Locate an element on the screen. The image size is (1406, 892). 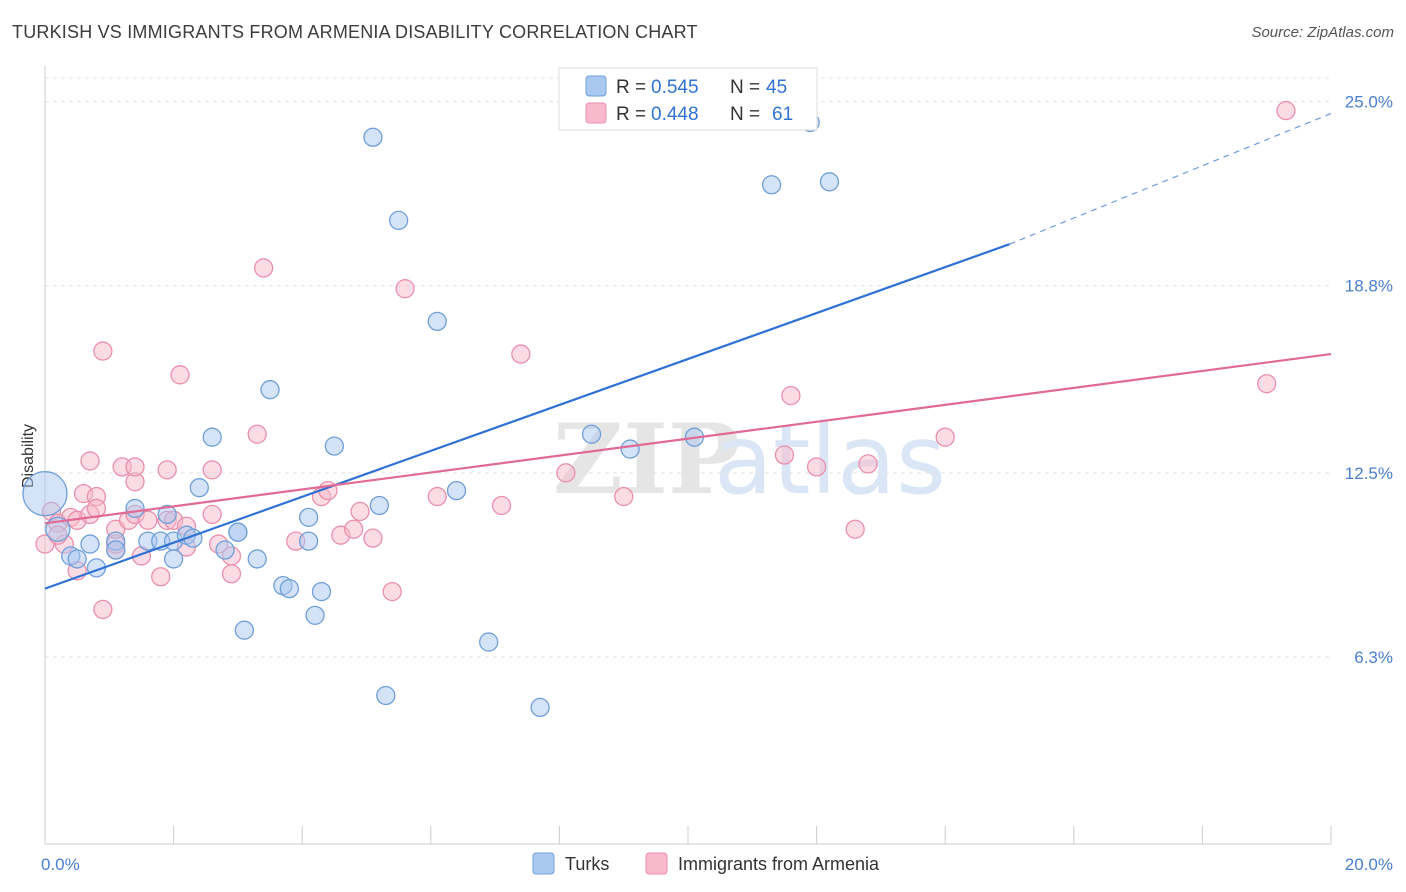
legend-n-label-turks: N = is located at coordinates (745, 87).